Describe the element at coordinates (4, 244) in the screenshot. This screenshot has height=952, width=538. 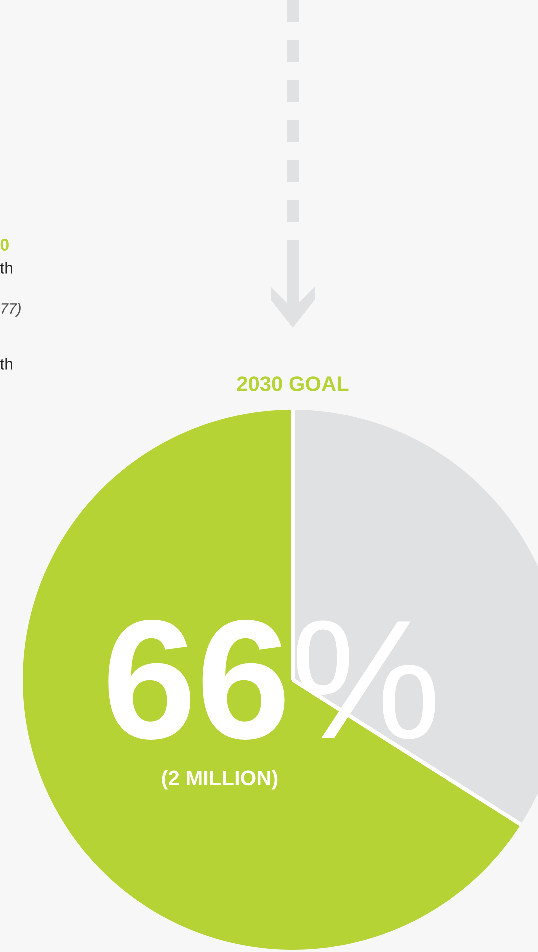
I see `text: 0` at that location.